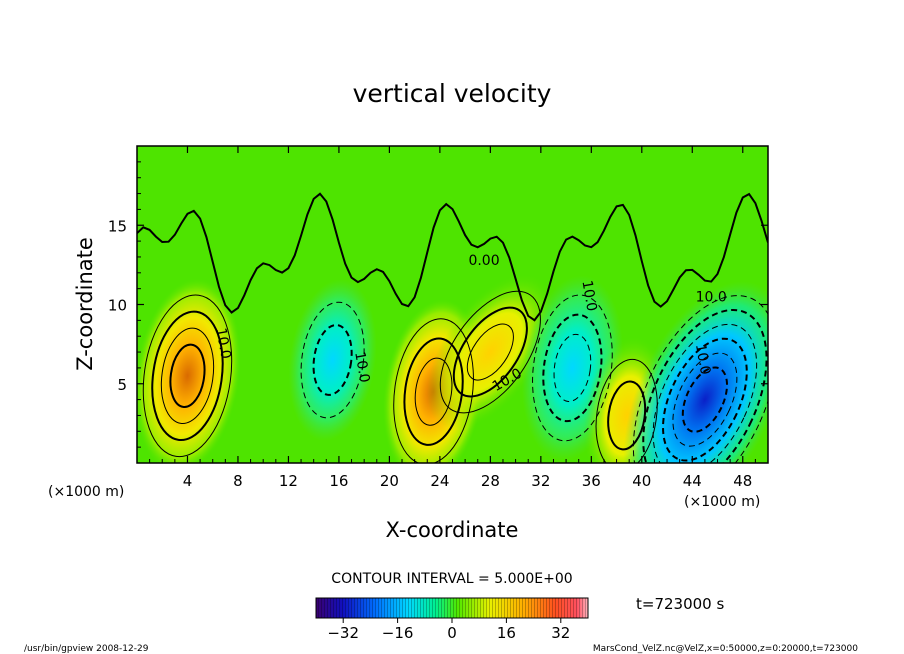 This screenshot has width=904, height=654. What do you see at coordinates (338, 481) in the screenshot?
I see `x-tick-label: 16` at bounding box center [338, 481].